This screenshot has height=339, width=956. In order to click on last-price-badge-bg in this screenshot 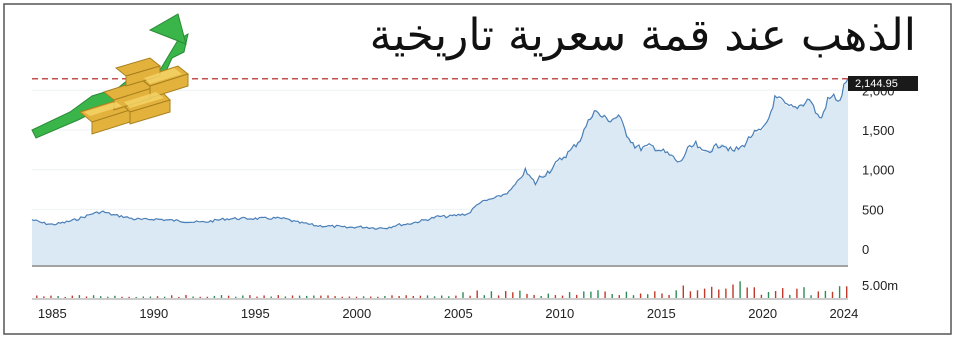, I will do `click(883, 83)`.